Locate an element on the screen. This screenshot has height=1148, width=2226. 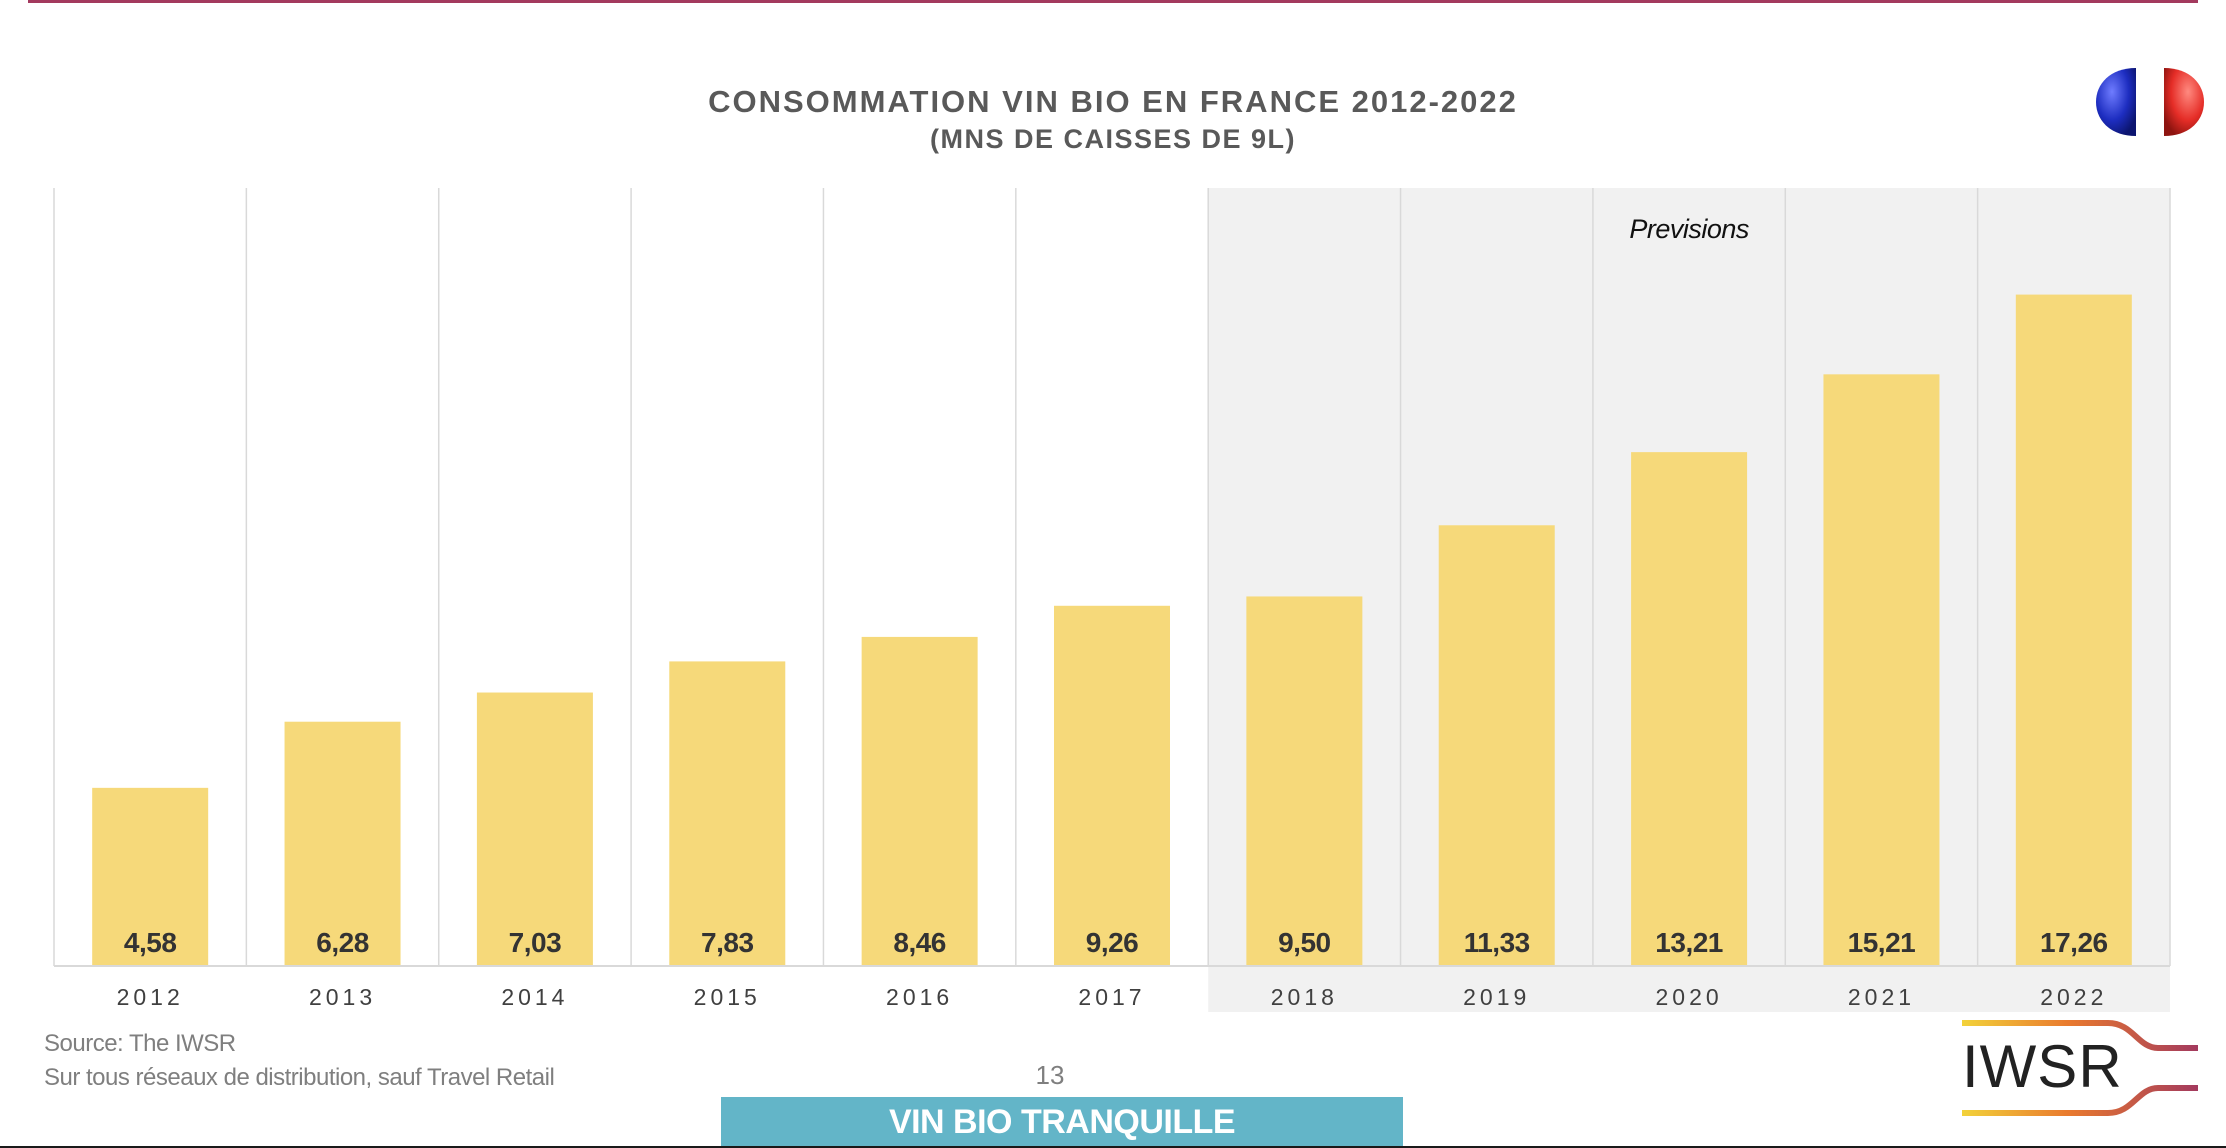
data-label-2017: 9,26 is located at coordinates (1112, 942).